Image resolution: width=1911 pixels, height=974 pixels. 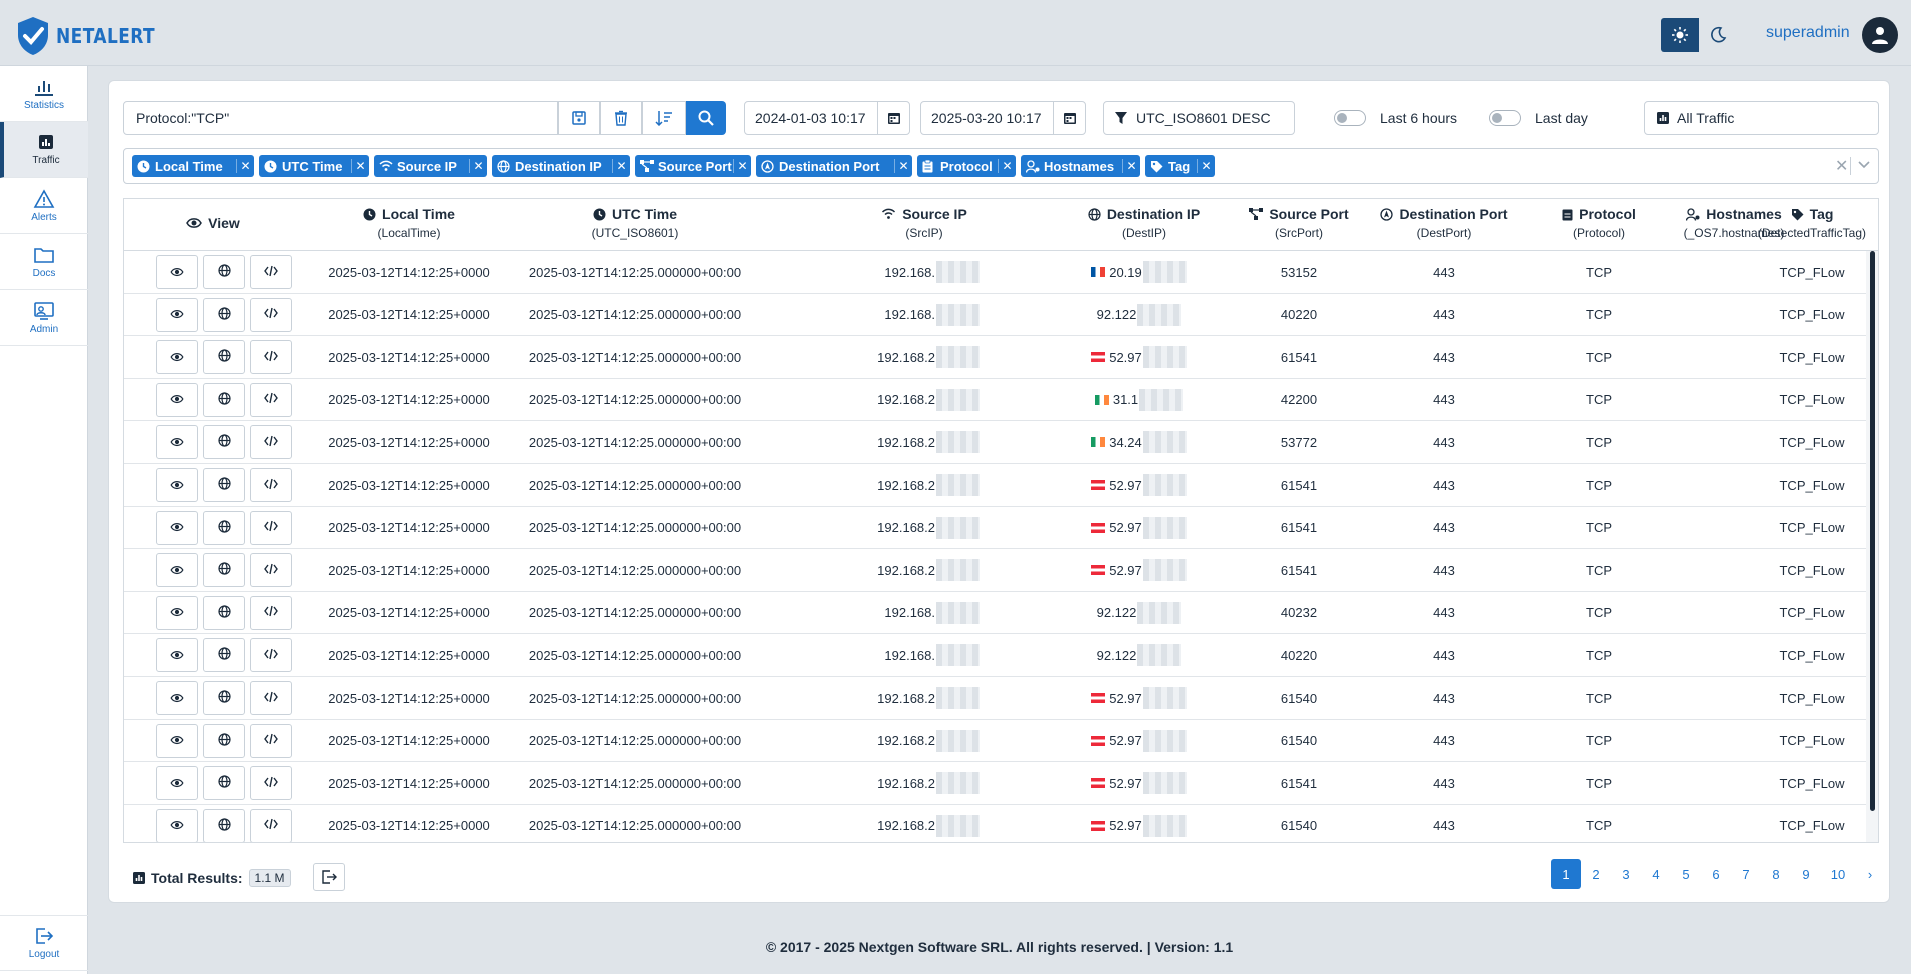 I want to click on page-4-button: 4, so click(x=1656, y=874).